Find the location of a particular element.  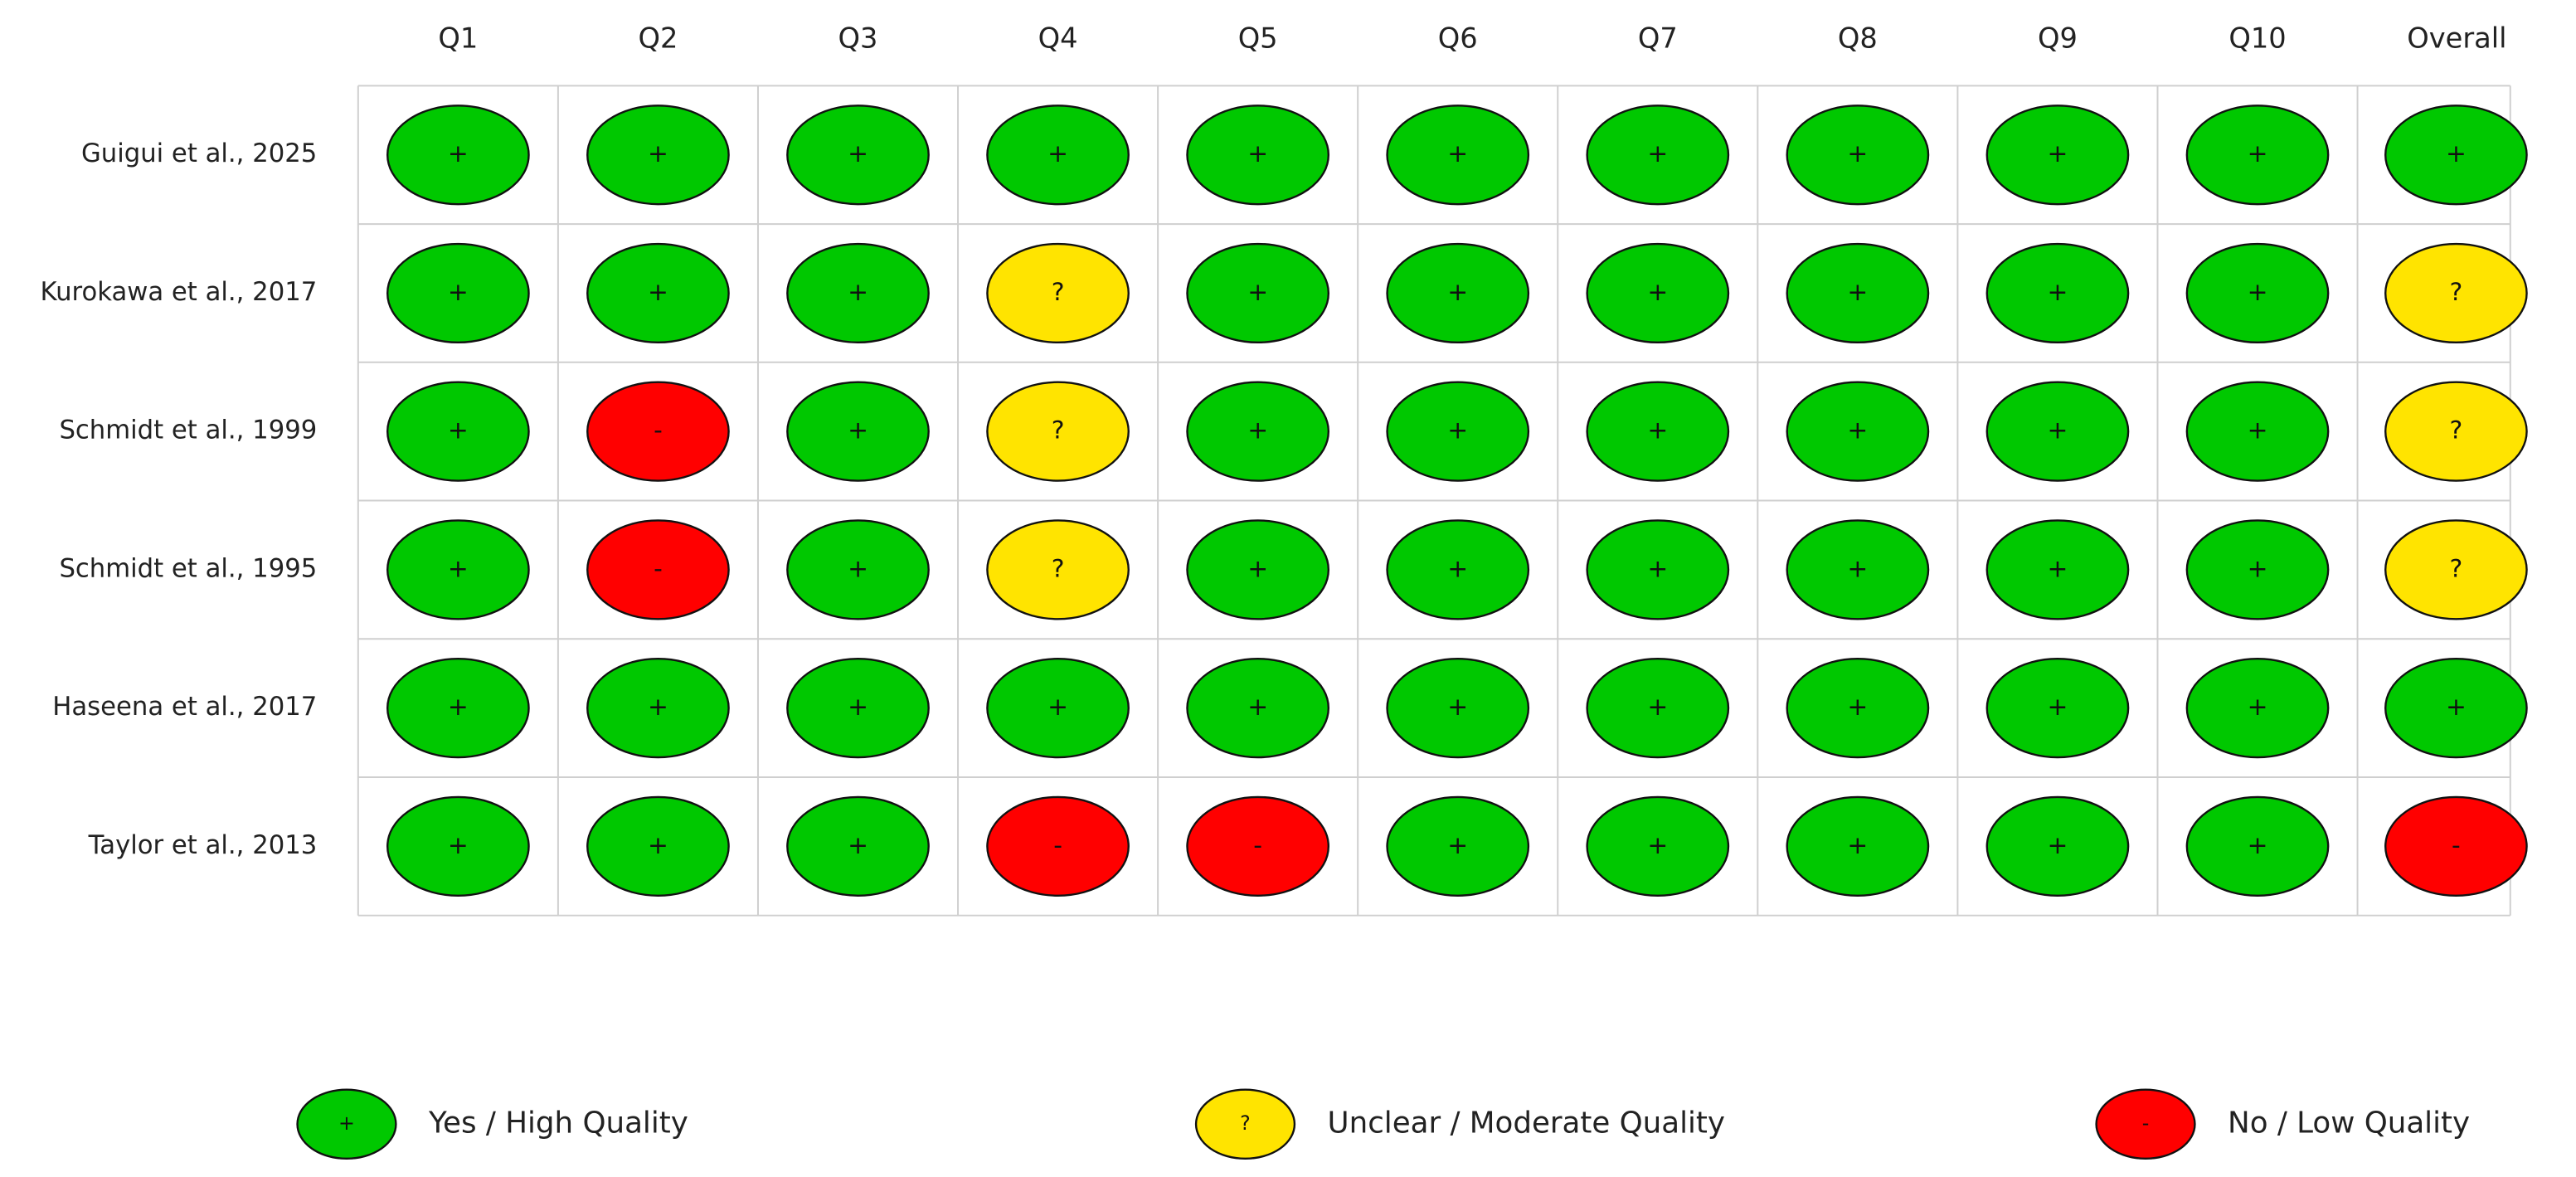

column-header: Q8 is located at coordinates (1858, 38).